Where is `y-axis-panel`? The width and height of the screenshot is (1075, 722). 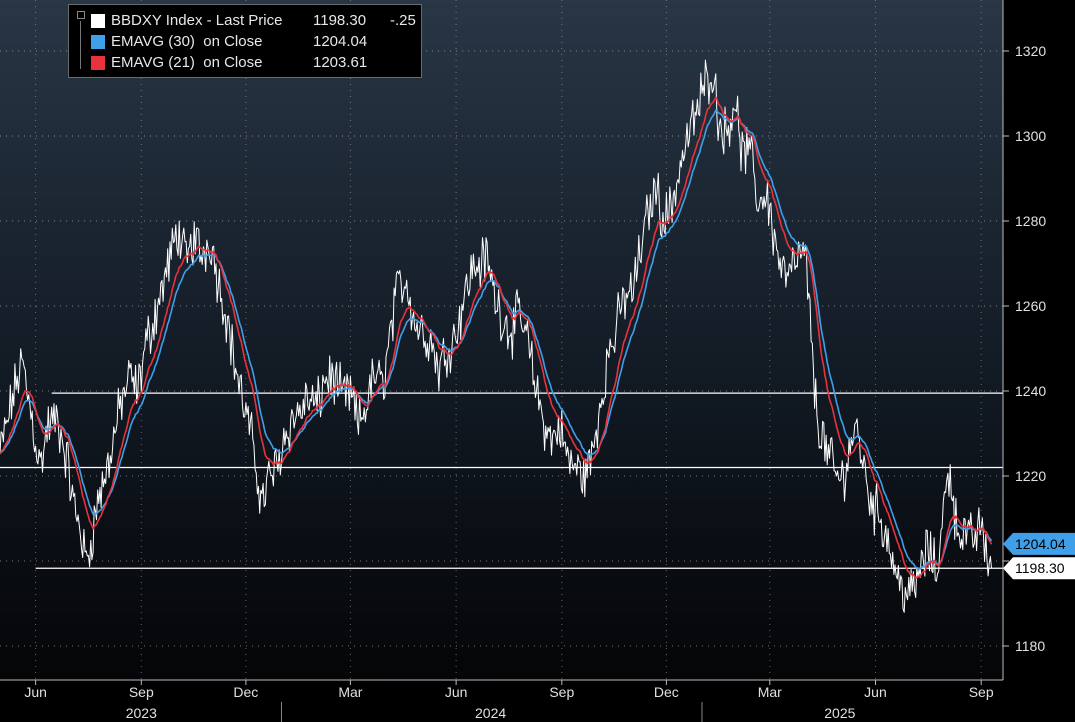 y-axis-panel is located at coordinates (1039, 361).